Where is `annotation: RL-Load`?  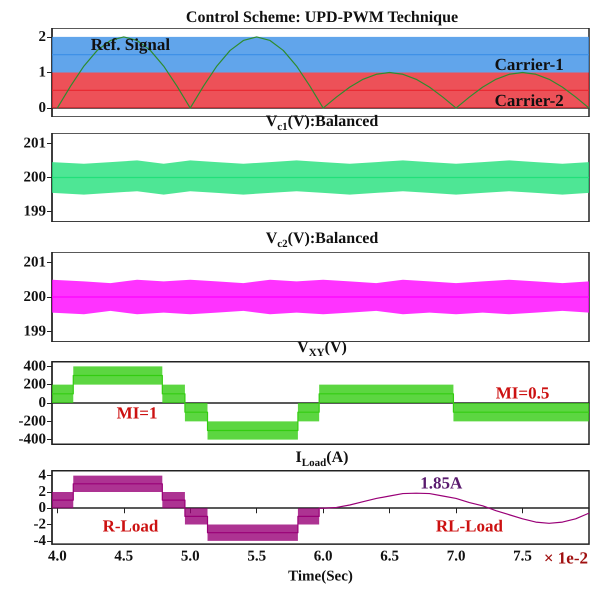
annotation: RL-Load is located at coordinates (470, 526).